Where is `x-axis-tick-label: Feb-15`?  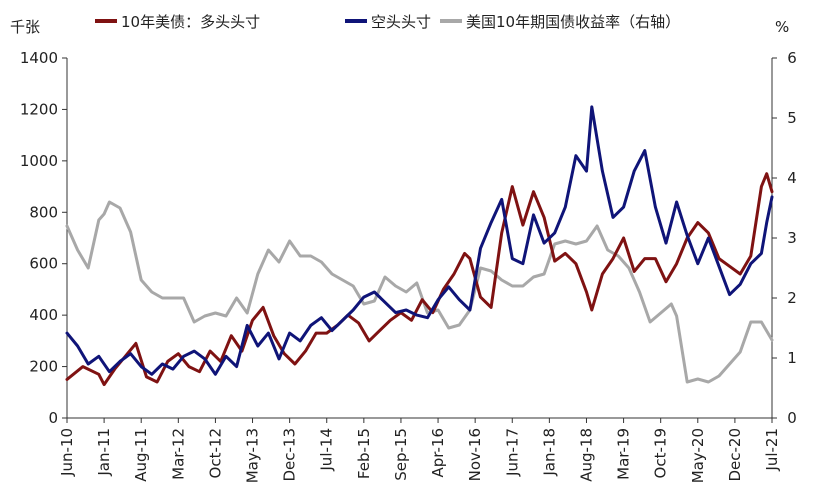 x-axis-tick-label: Feb-15 is located at coordinates (364, 453).